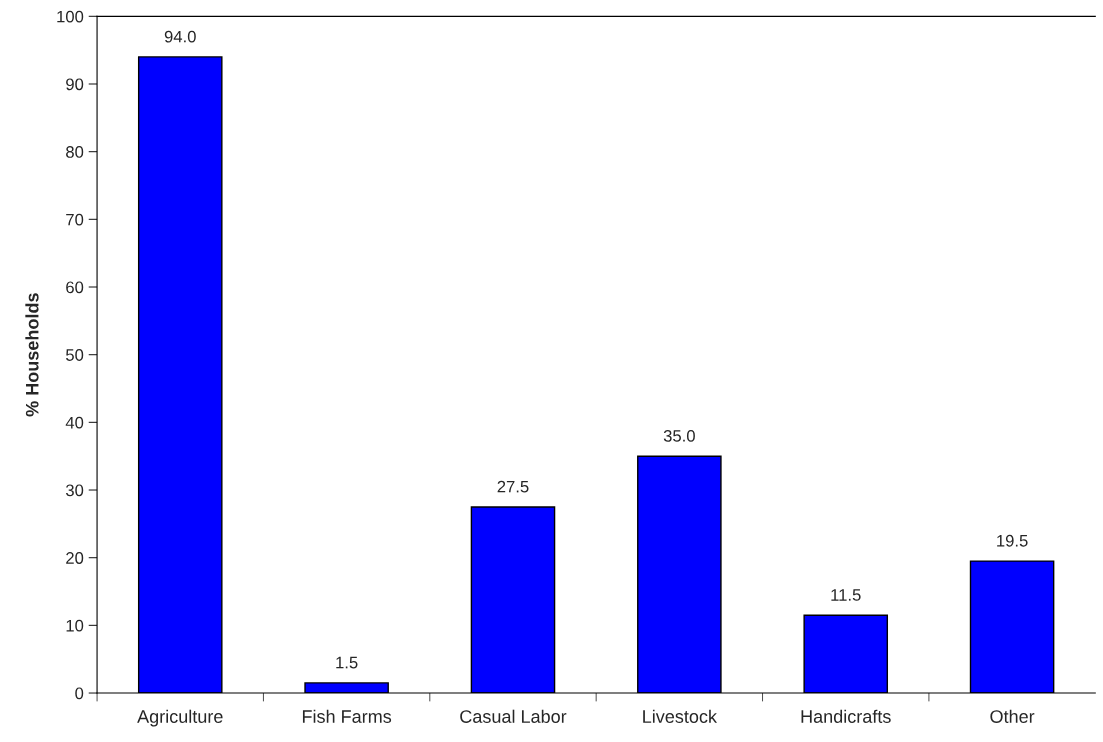 Image resolution: width=1103 pixels, height=742 pixels. What do you see at coordinates (846, 716) in the screenshot?
I see `x-tick-label: Handicrafts` at bounding box center [846, 716].